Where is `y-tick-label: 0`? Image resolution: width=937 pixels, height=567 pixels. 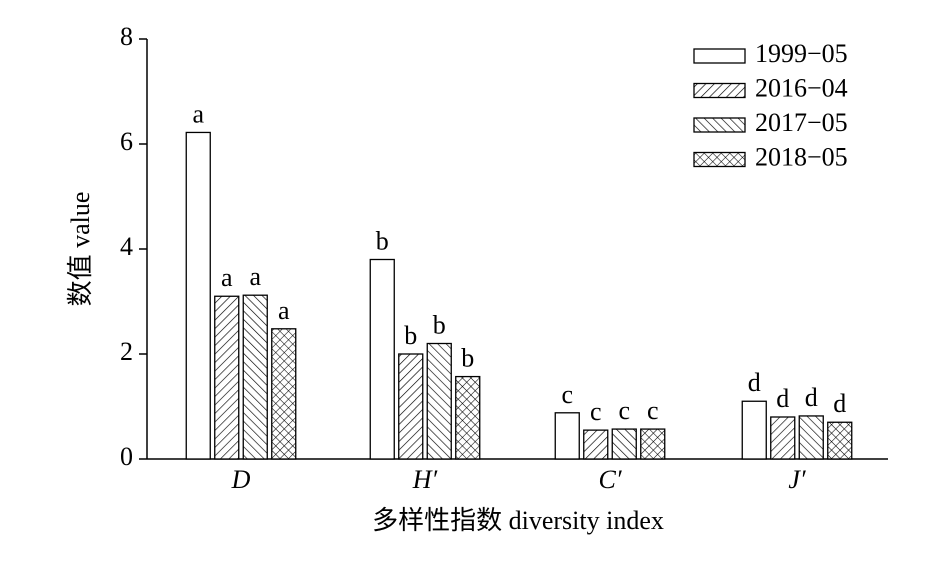 y-tick-label: 0 is located at coordinates (126, 456).